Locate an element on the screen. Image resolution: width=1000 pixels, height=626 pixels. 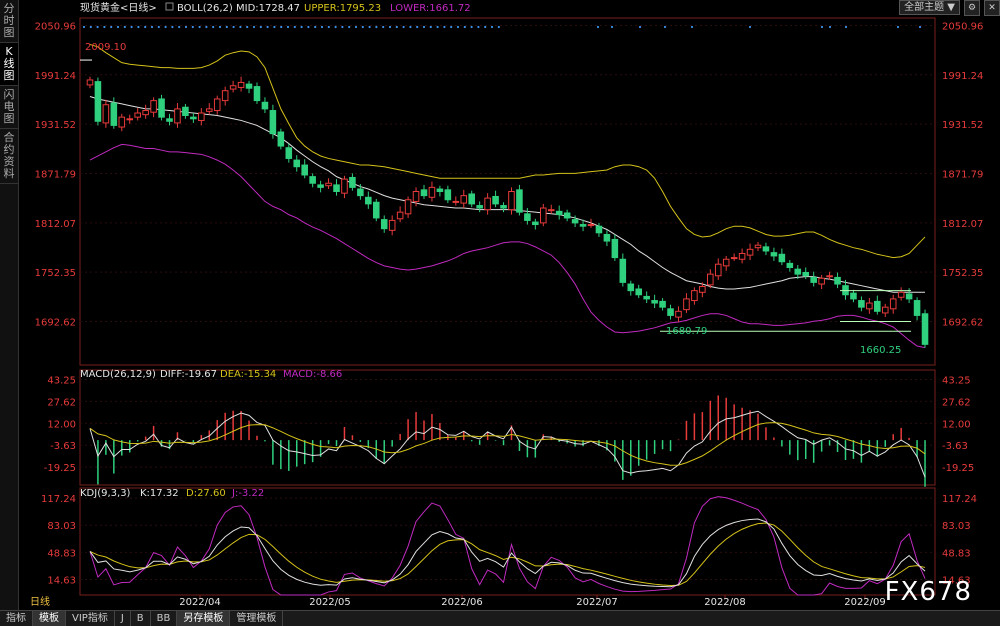
ytick-left: 1812.07 is located at coordinates (55, 224).